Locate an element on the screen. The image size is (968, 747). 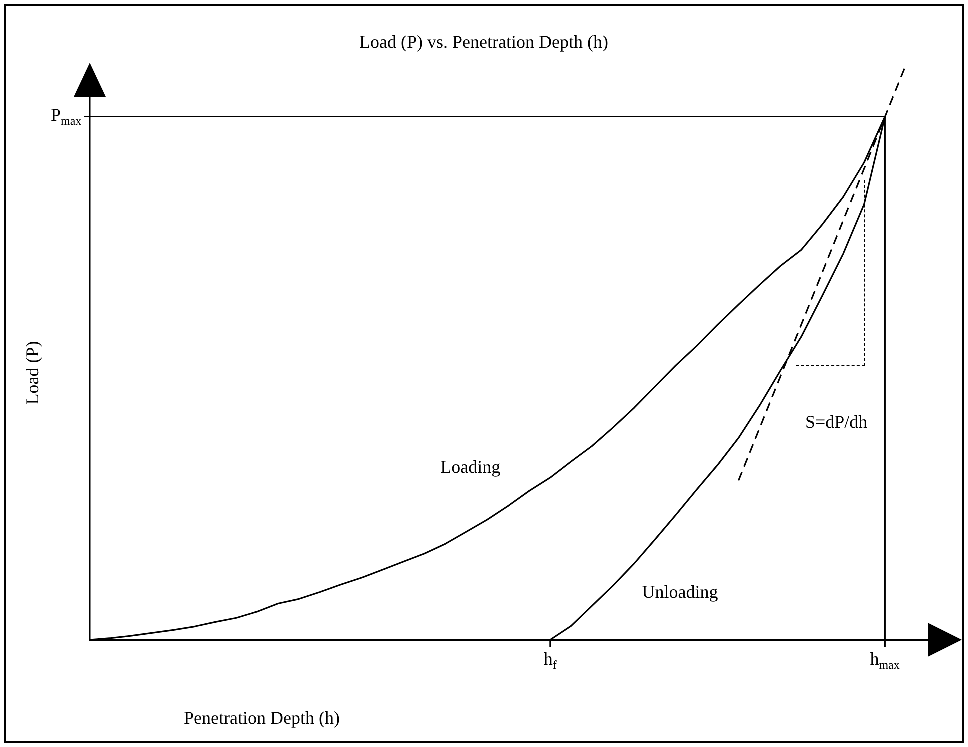
annotation: S=dP/dh is located at coordinates (836, 422).